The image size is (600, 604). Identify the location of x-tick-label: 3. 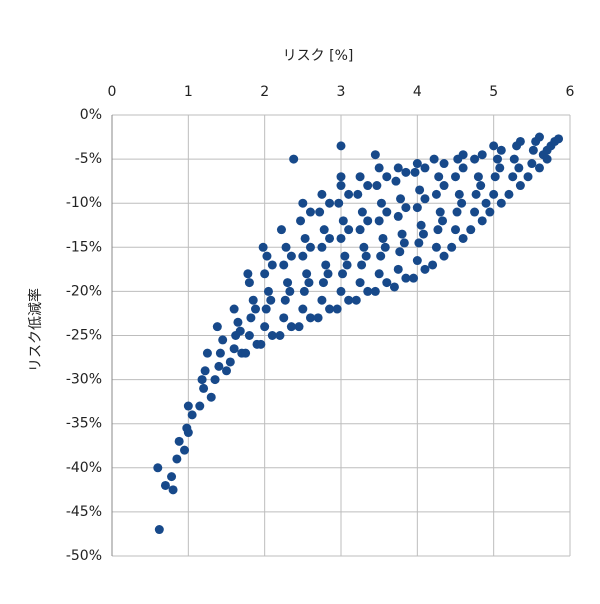
(341, 92).